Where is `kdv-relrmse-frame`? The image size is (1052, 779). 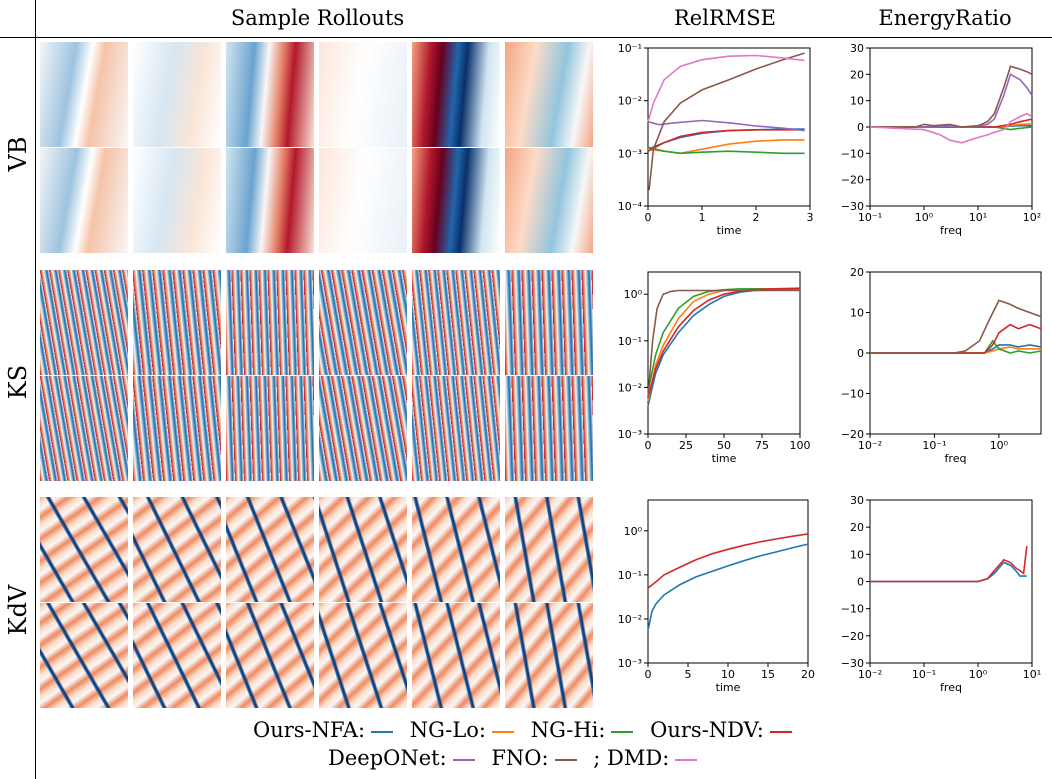
kdv-relrmse-frame is located at coordinates (728, 581).